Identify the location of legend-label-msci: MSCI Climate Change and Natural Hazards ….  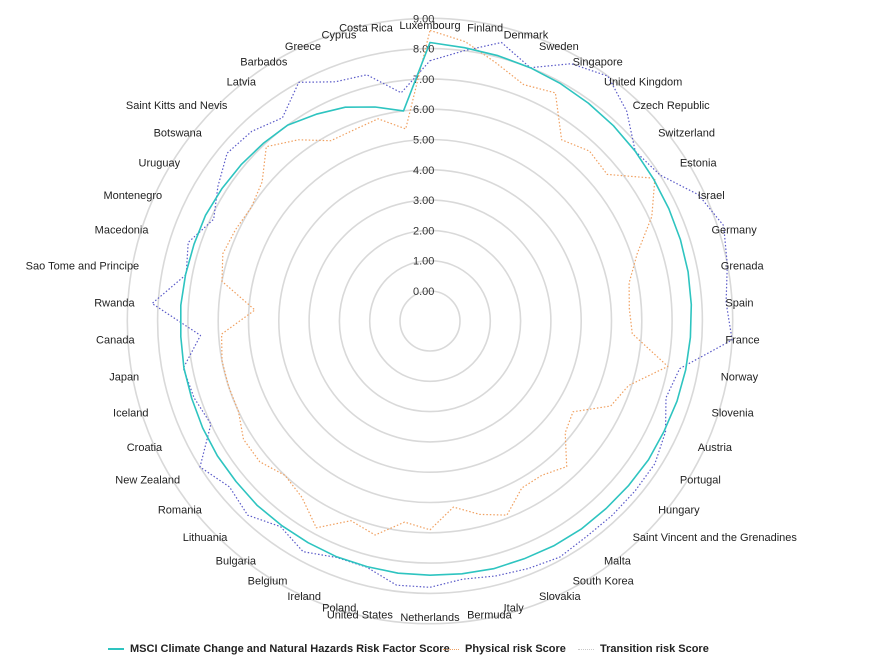
(290, 649).